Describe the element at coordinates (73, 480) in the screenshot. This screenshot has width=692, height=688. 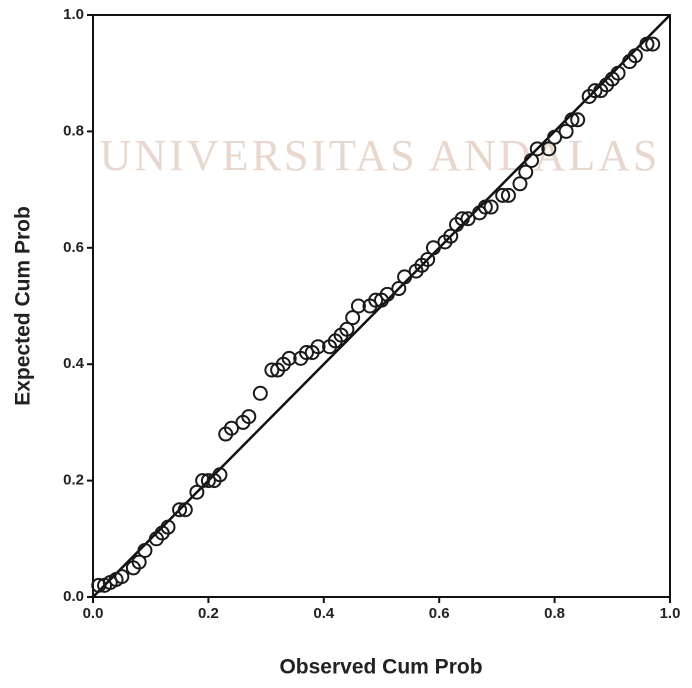
I see `y-tick-label: 0.2` at that location.